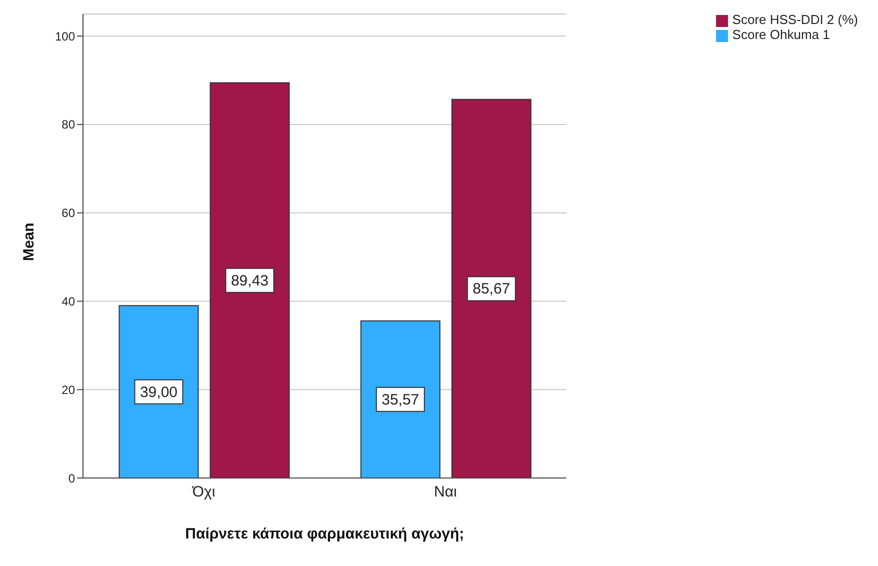 The height and width of the screenshot is (566, 878). I want to click on x-tick-label: Ναι, so click(445, 492).